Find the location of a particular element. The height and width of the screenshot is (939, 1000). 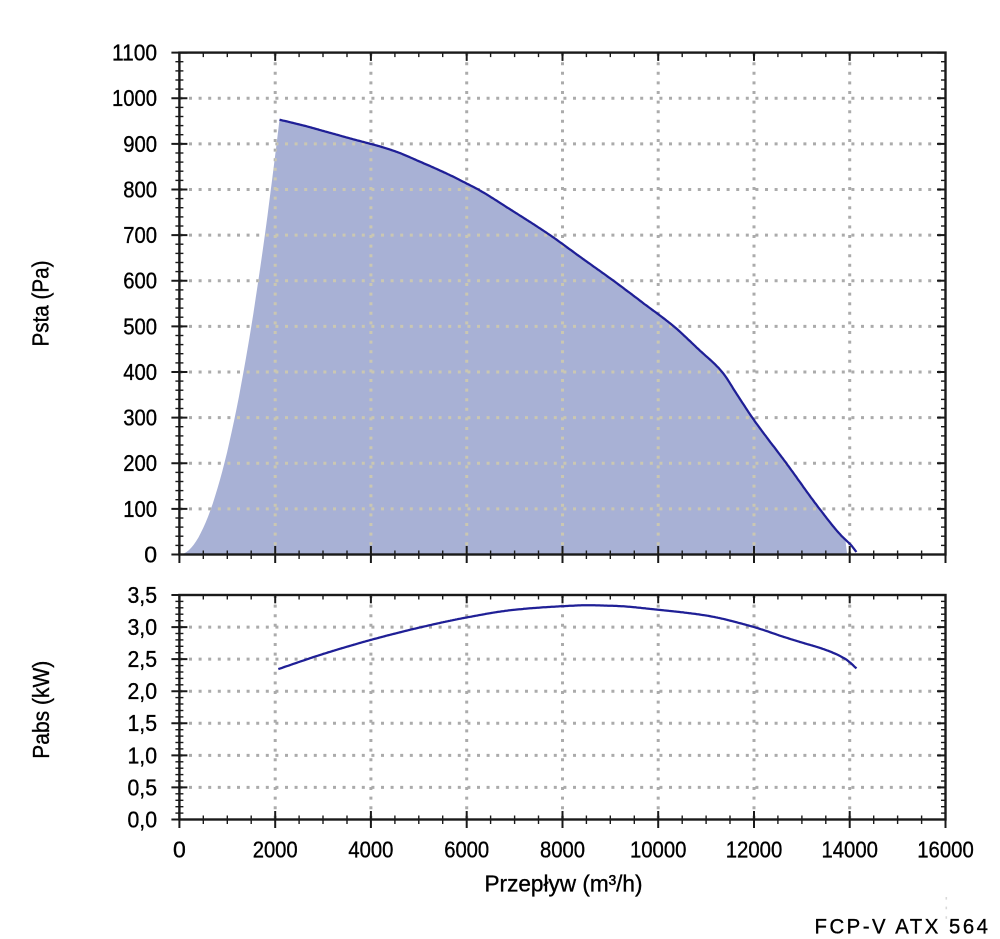

svg-text: Pabs (kW) is located at coordinates (41, 710).